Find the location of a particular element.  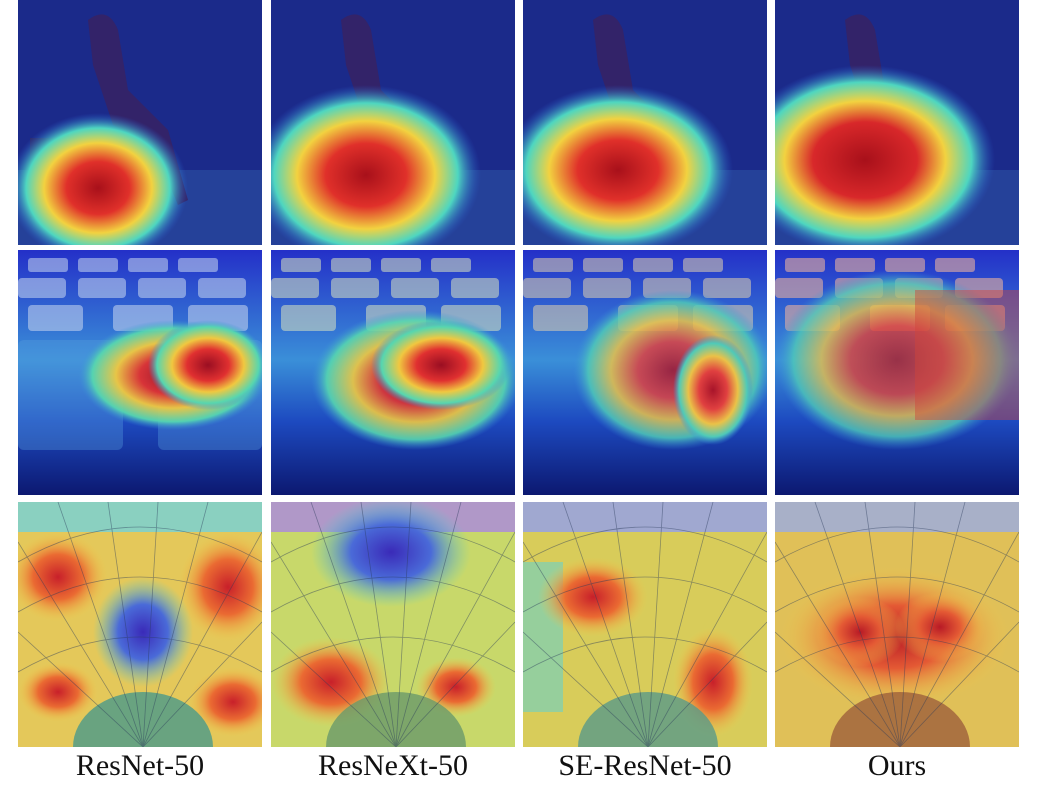

heatmap-row2-resnext50 is located at coordinates (393, 372).